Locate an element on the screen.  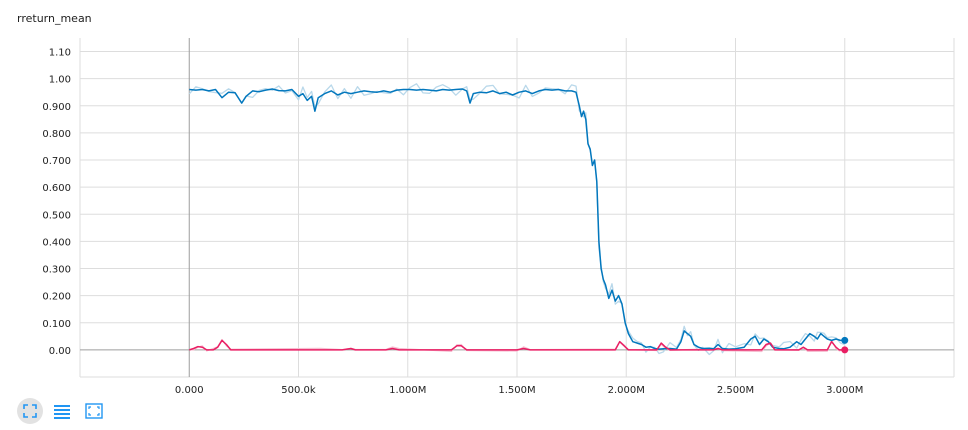
chart-title: rreturn_mean is located at coordinates (54, 18).